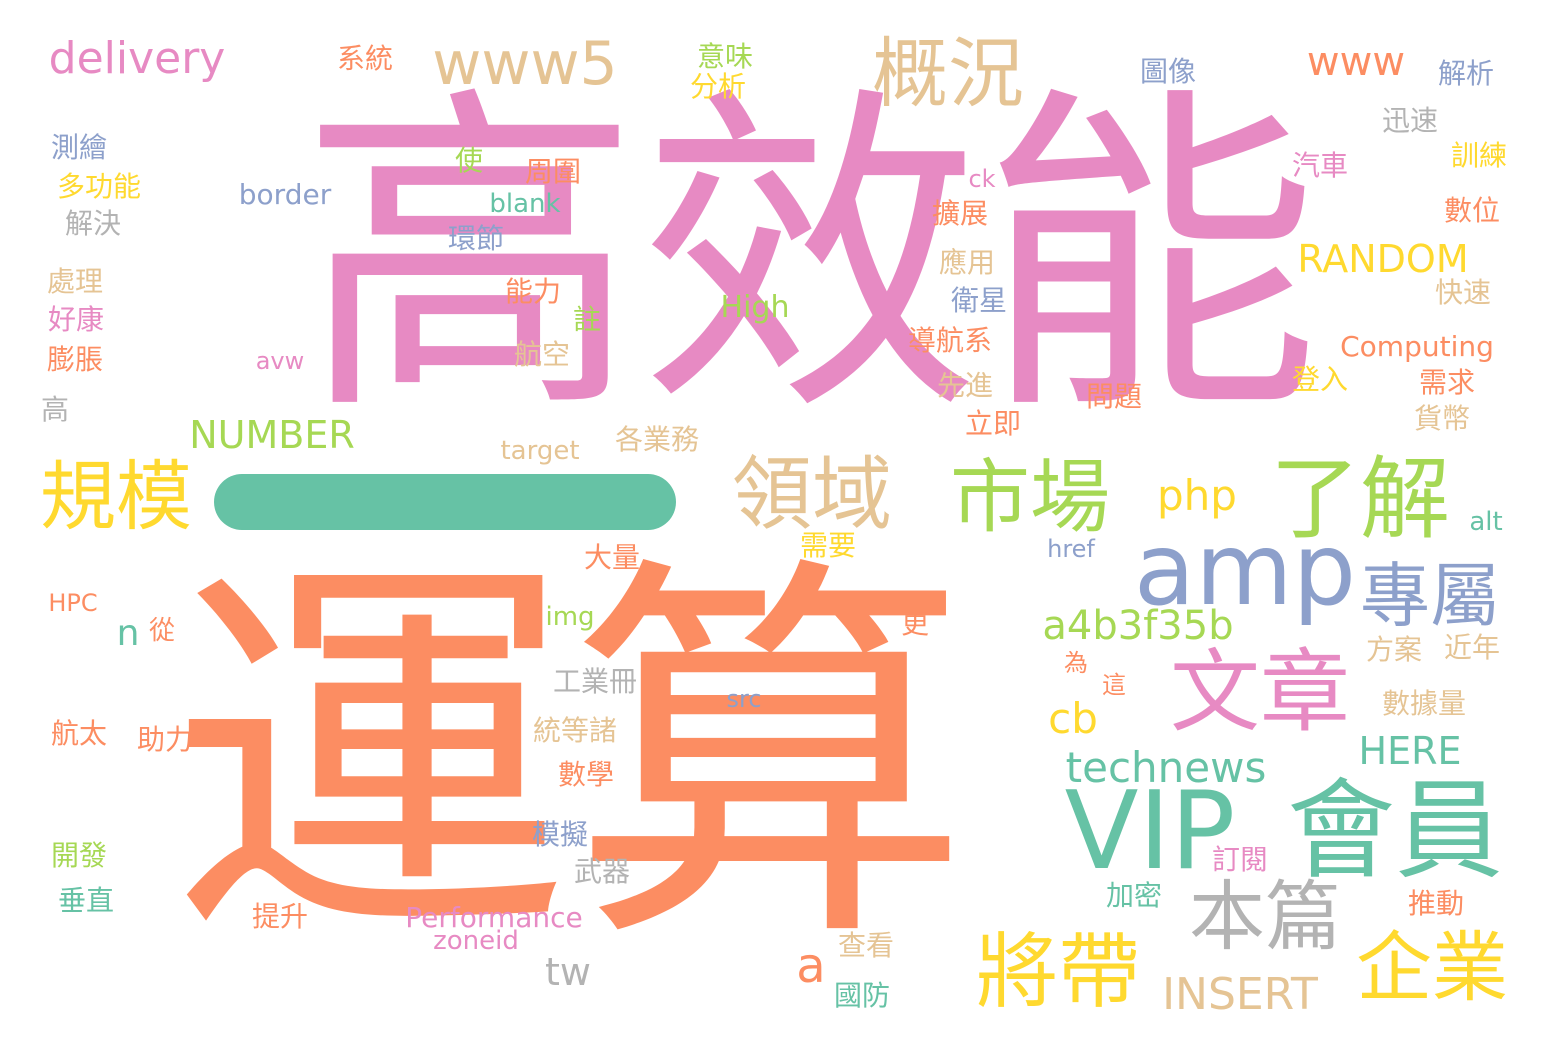  What do you see at coordinates (811, 966) in the screenshot?
I see `word-a: a` at bounding box center [811, 966].